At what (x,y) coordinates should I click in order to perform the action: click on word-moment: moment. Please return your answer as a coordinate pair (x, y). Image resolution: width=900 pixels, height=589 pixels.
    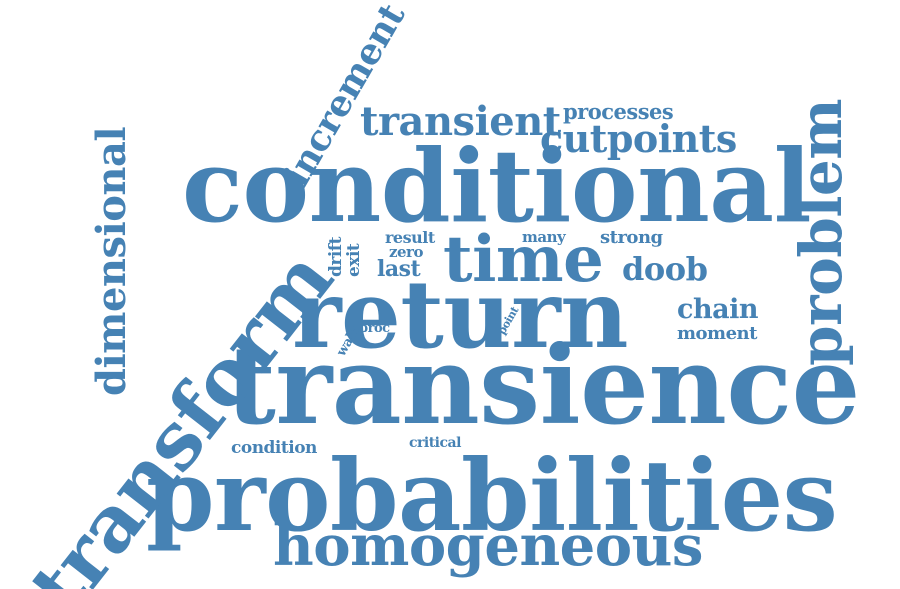
    Looking at the image, I should click on (717, 333).